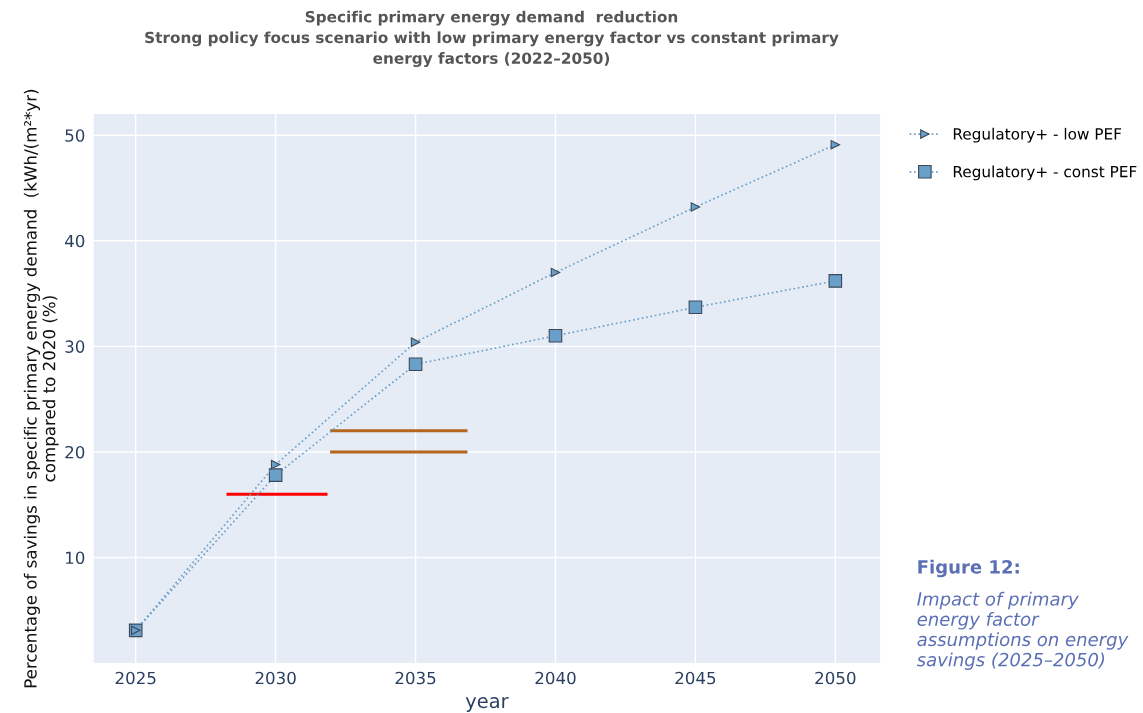  What do you see at coordinates (415, 678) in the screenshot?
I see `x-tick-label: 2035` at bounding box center [415, 678].